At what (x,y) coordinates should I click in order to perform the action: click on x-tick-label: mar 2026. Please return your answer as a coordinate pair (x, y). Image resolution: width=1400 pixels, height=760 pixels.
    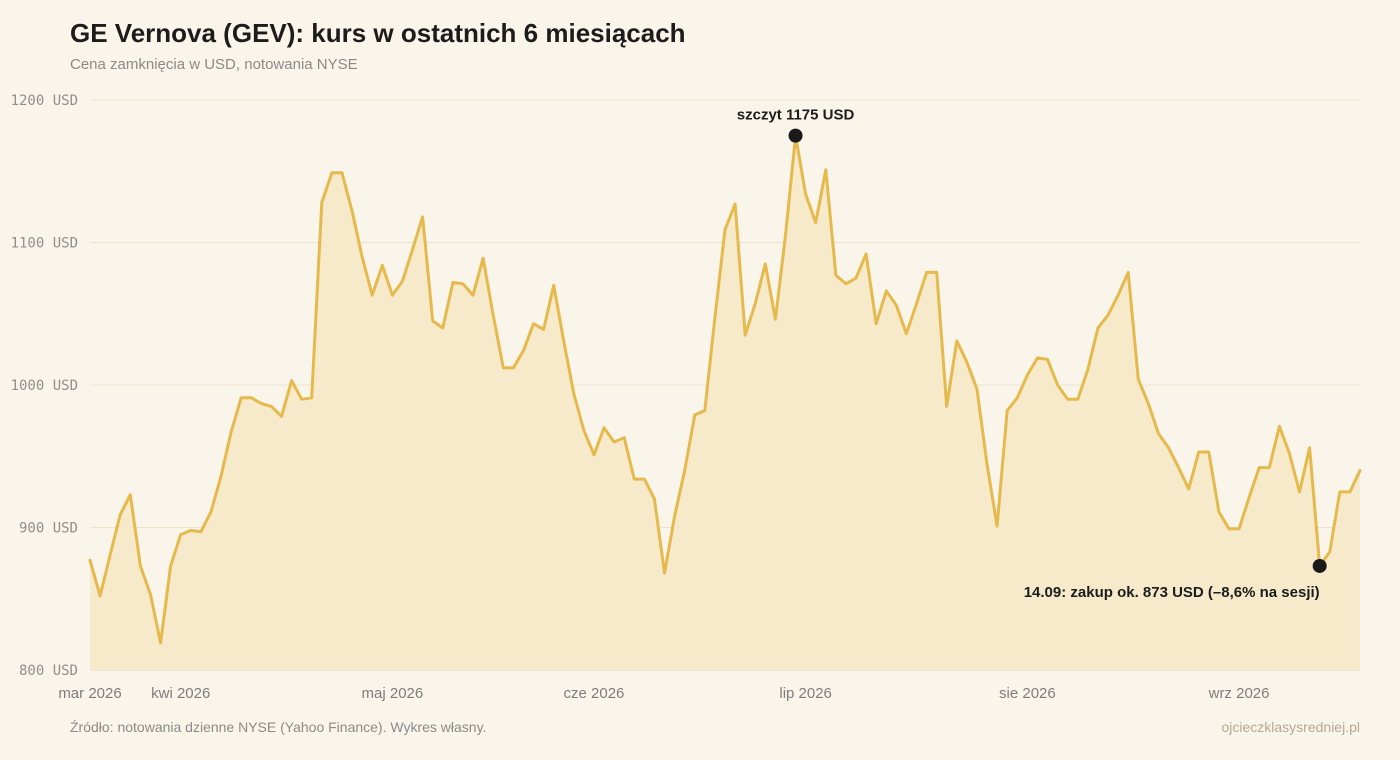
    Looking at the image, I should click on (89, 693).